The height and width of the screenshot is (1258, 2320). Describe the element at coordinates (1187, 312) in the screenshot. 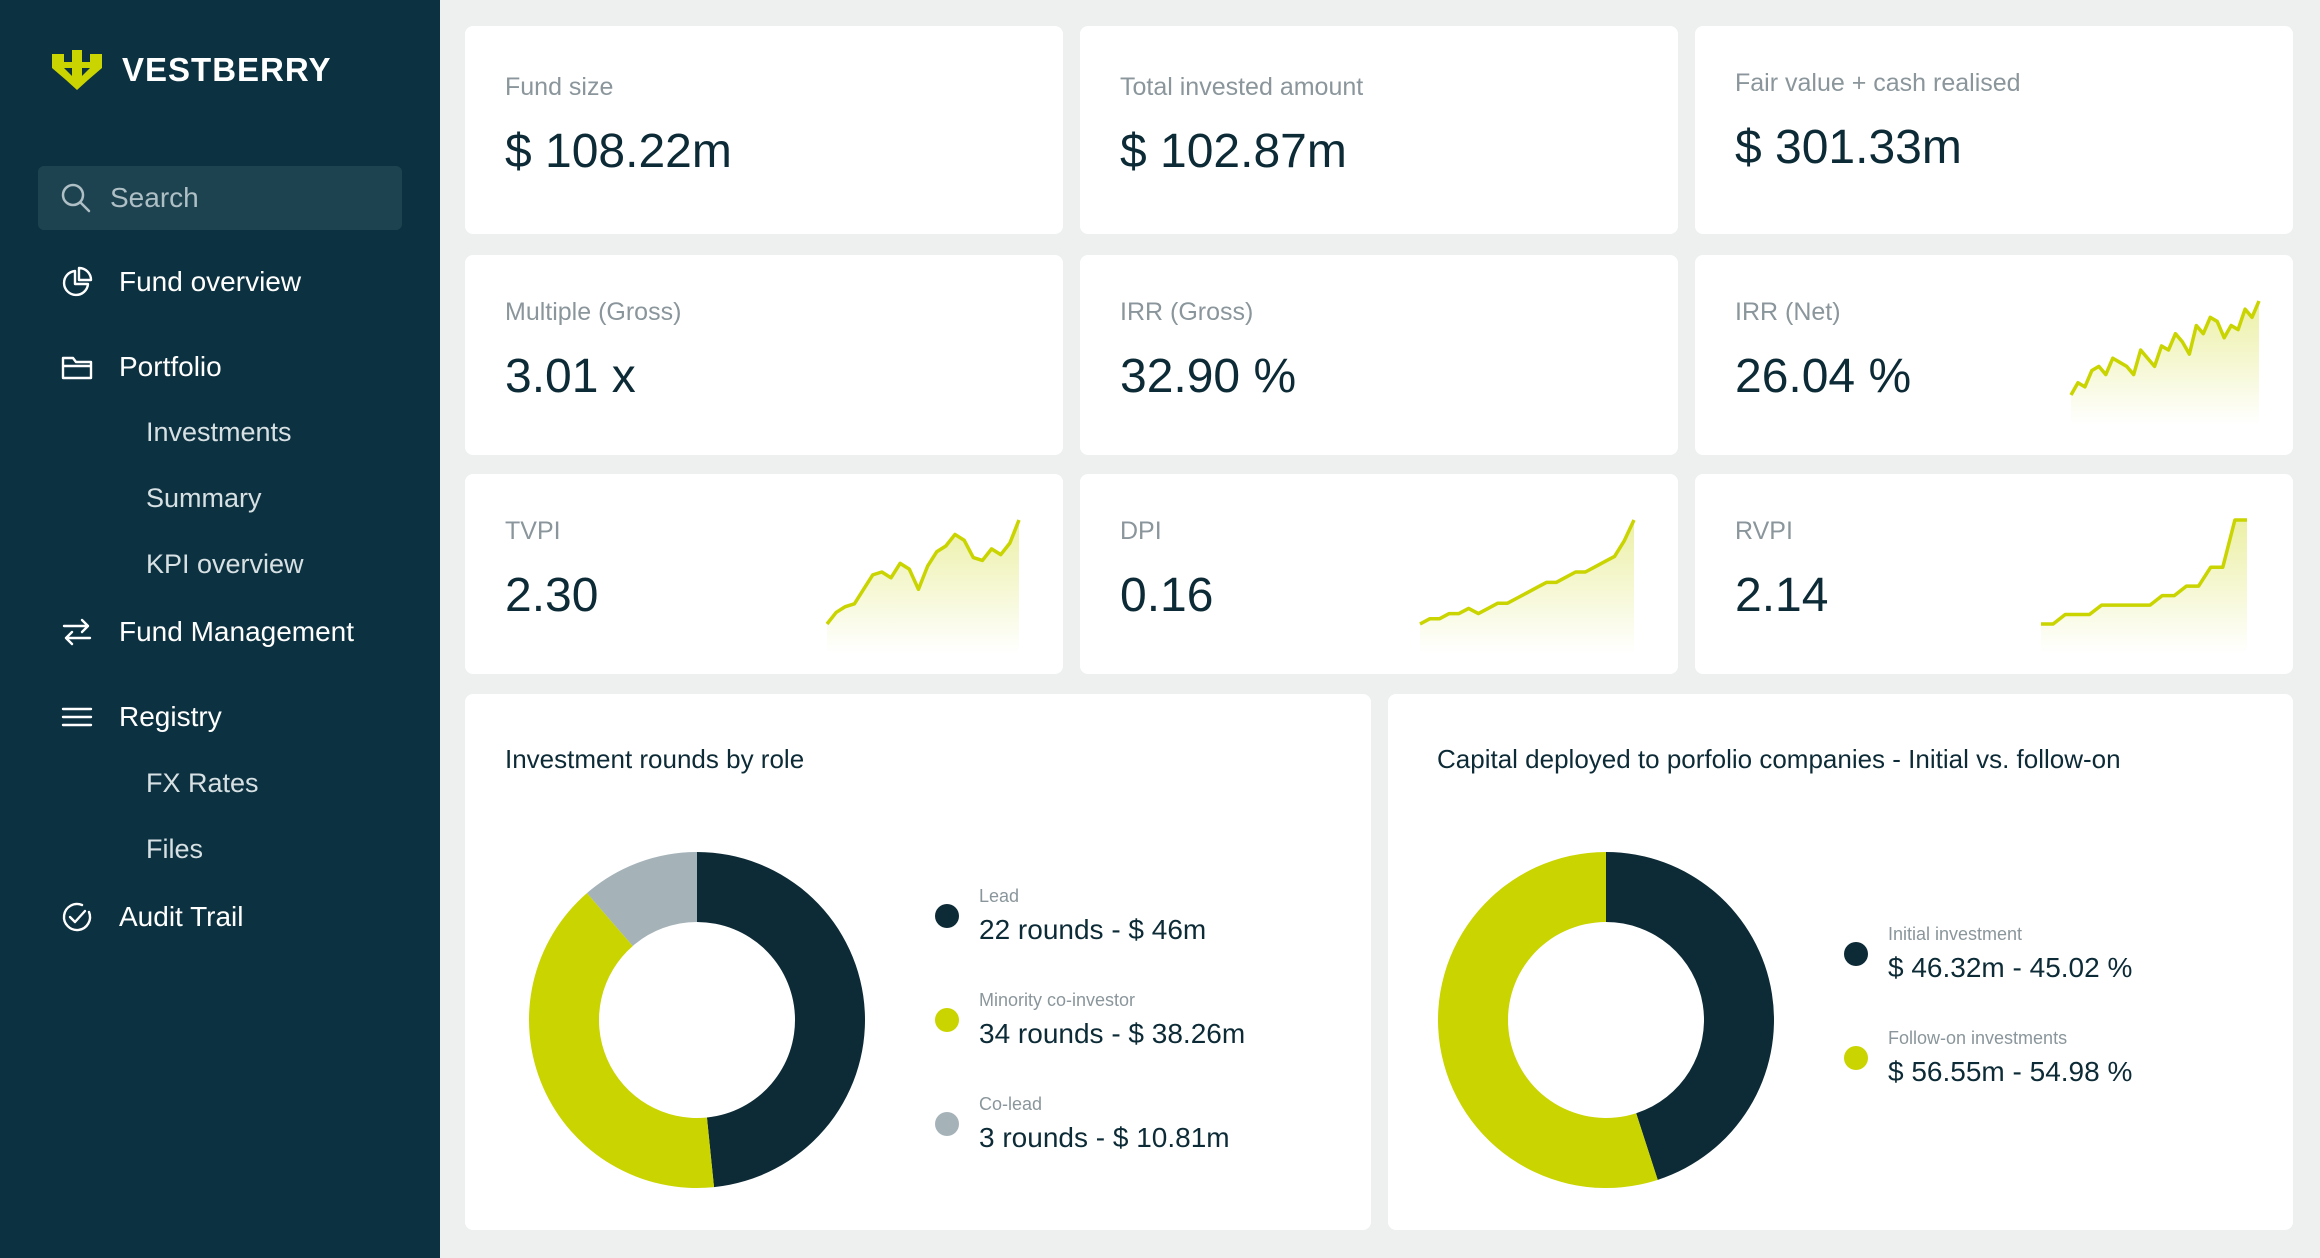

I see `kpi-label: IRR (Gross)` at that location.